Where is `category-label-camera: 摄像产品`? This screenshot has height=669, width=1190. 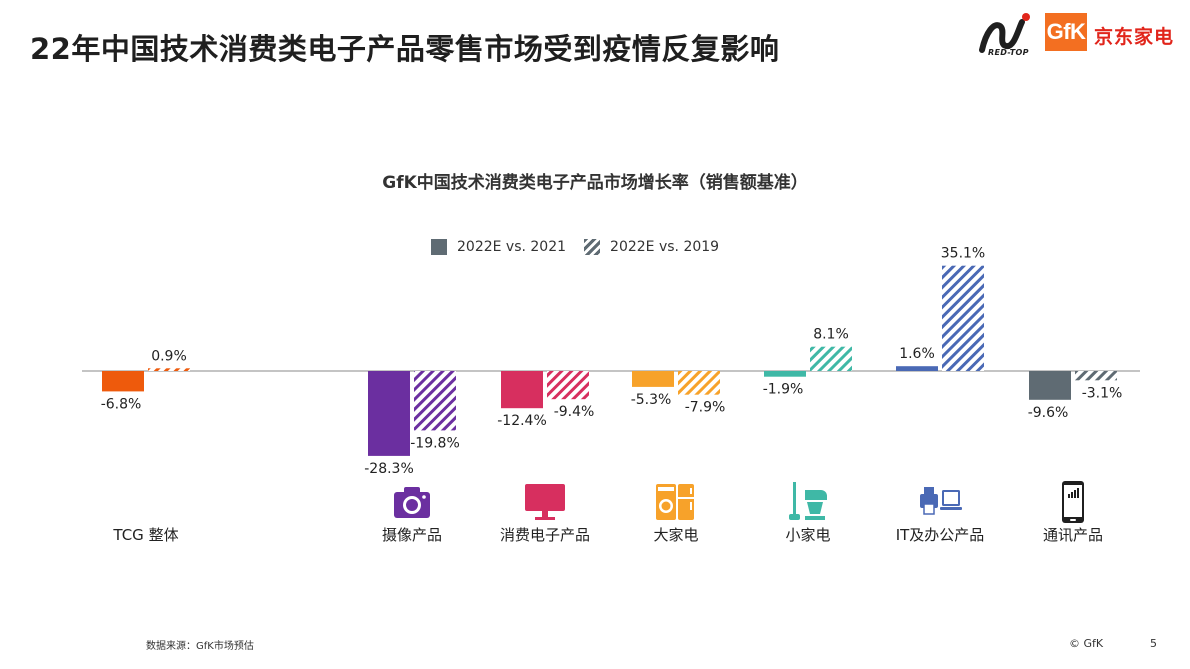
category-label-camera: 摄像产品 is located at coordinates (411, 535).